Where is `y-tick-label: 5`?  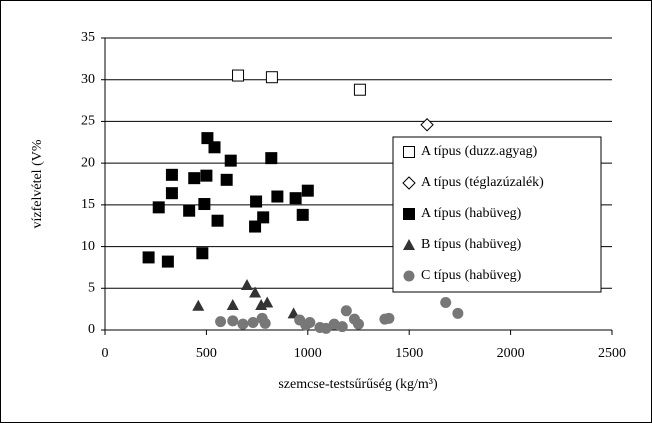 y-tick-label: 5 is located at coordinates (91, 288).